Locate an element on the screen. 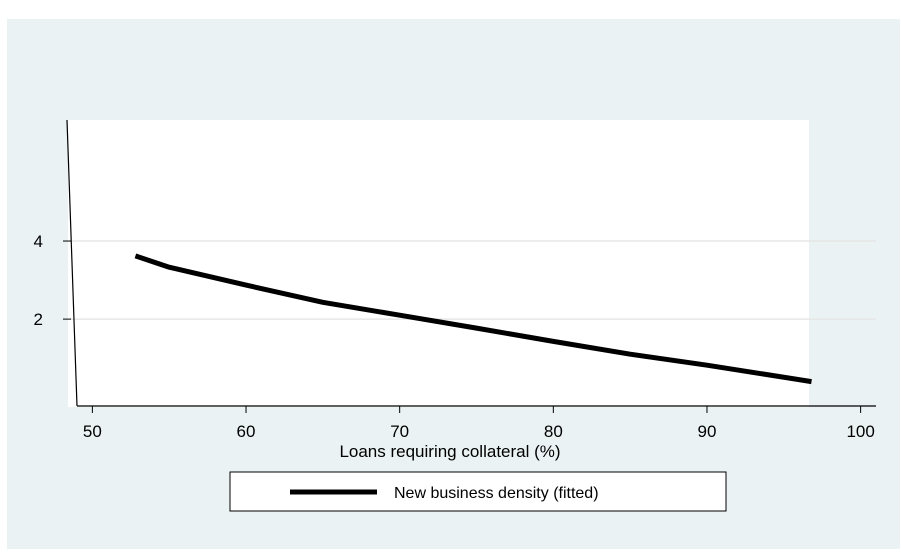  y-axis-line is located at coordinates (72, 263).